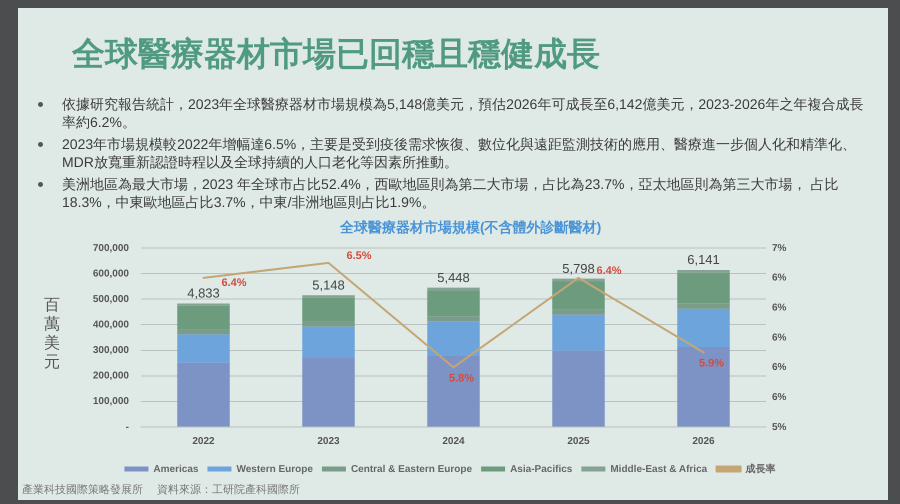 This screenshot has width=900, height=504. I want to click on annotation: 5,798, so click(578, 268).